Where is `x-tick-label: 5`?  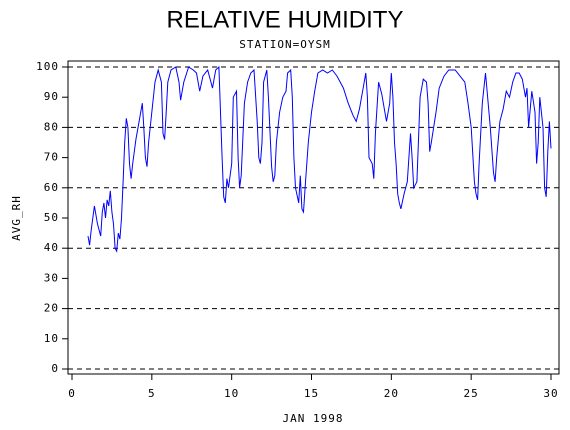
x-tick-label: 5 is located at coordinates (152, 393).